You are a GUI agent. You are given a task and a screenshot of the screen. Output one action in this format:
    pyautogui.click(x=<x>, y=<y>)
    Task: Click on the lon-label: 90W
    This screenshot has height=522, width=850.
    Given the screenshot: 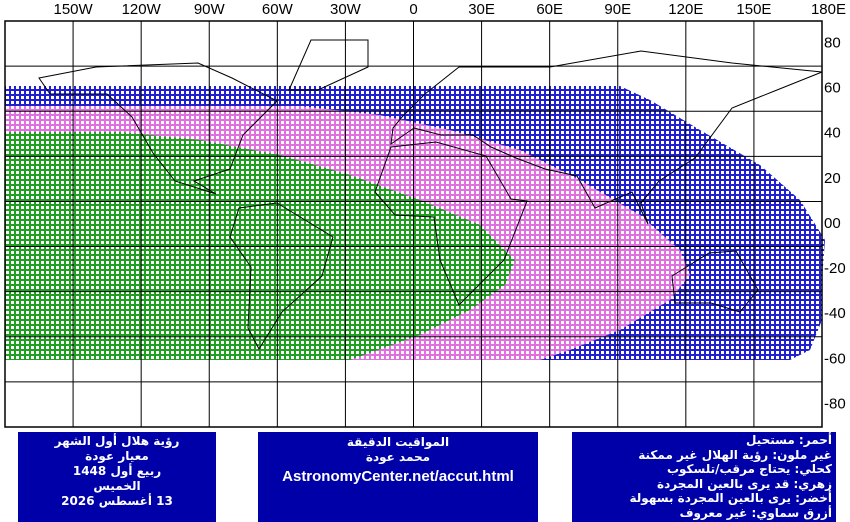 What is the action you would take?
    pyautogui.click(x=210, y=9)
    